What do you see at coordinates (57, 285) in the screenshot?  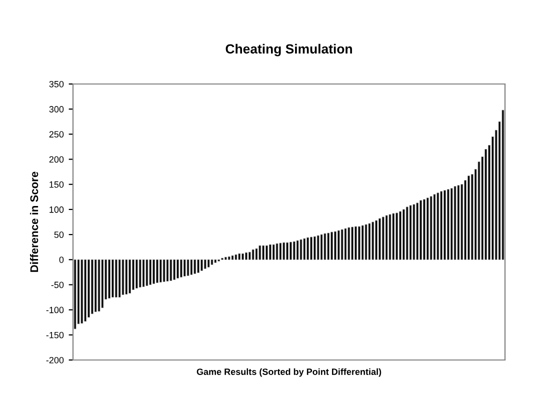 I see `y-tick-label: -50` at bounding box center [57, 285].